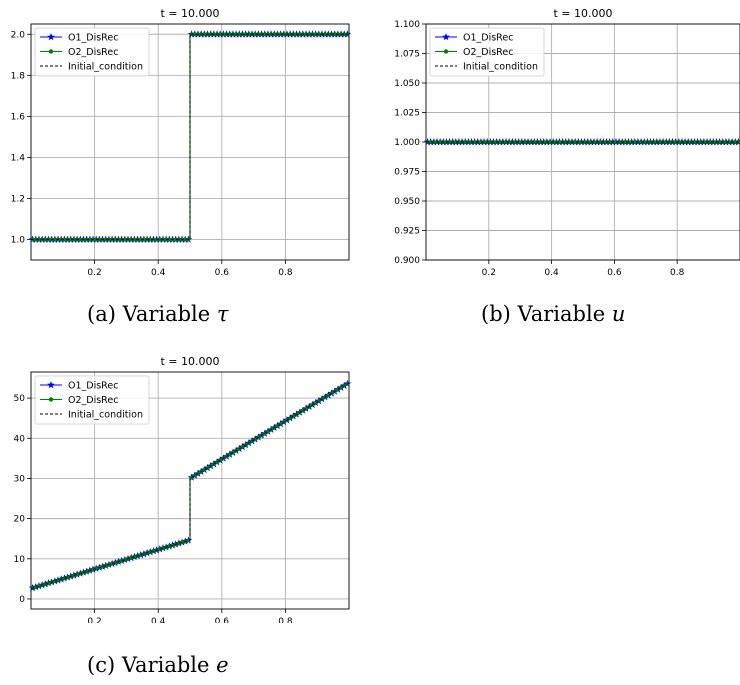 The height and width of the screenshot is (685, 740). I want to click on y-tick-label-4: 40, so click(20, 439).